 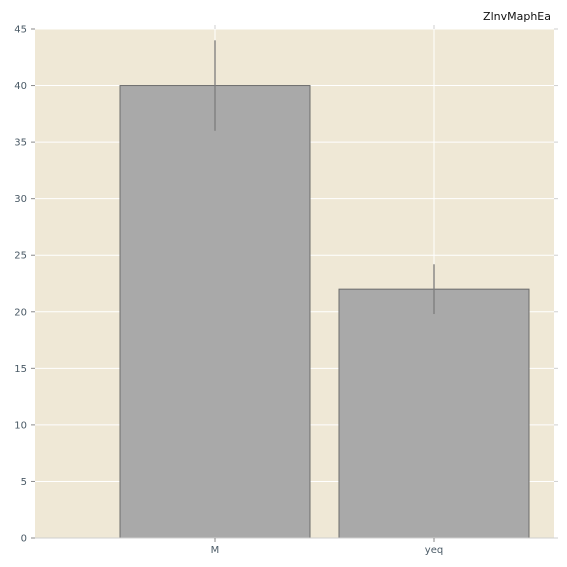 I want to click on y-tick-label: 40, so click(x=20, y=86).